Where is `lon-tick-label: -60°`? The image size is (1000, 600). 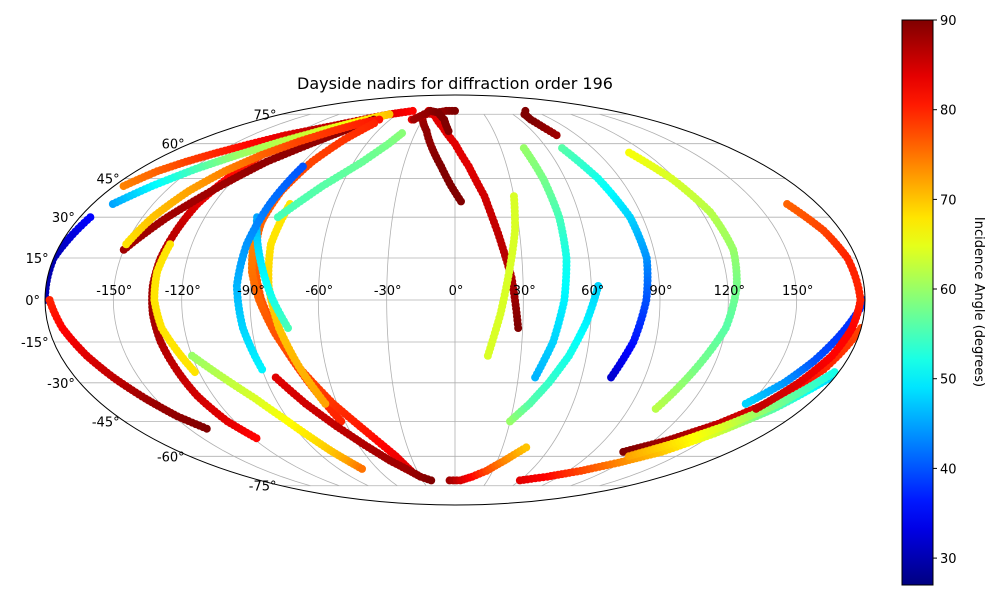
lon-tick-label: -60° is located at coordinates (319, 291).